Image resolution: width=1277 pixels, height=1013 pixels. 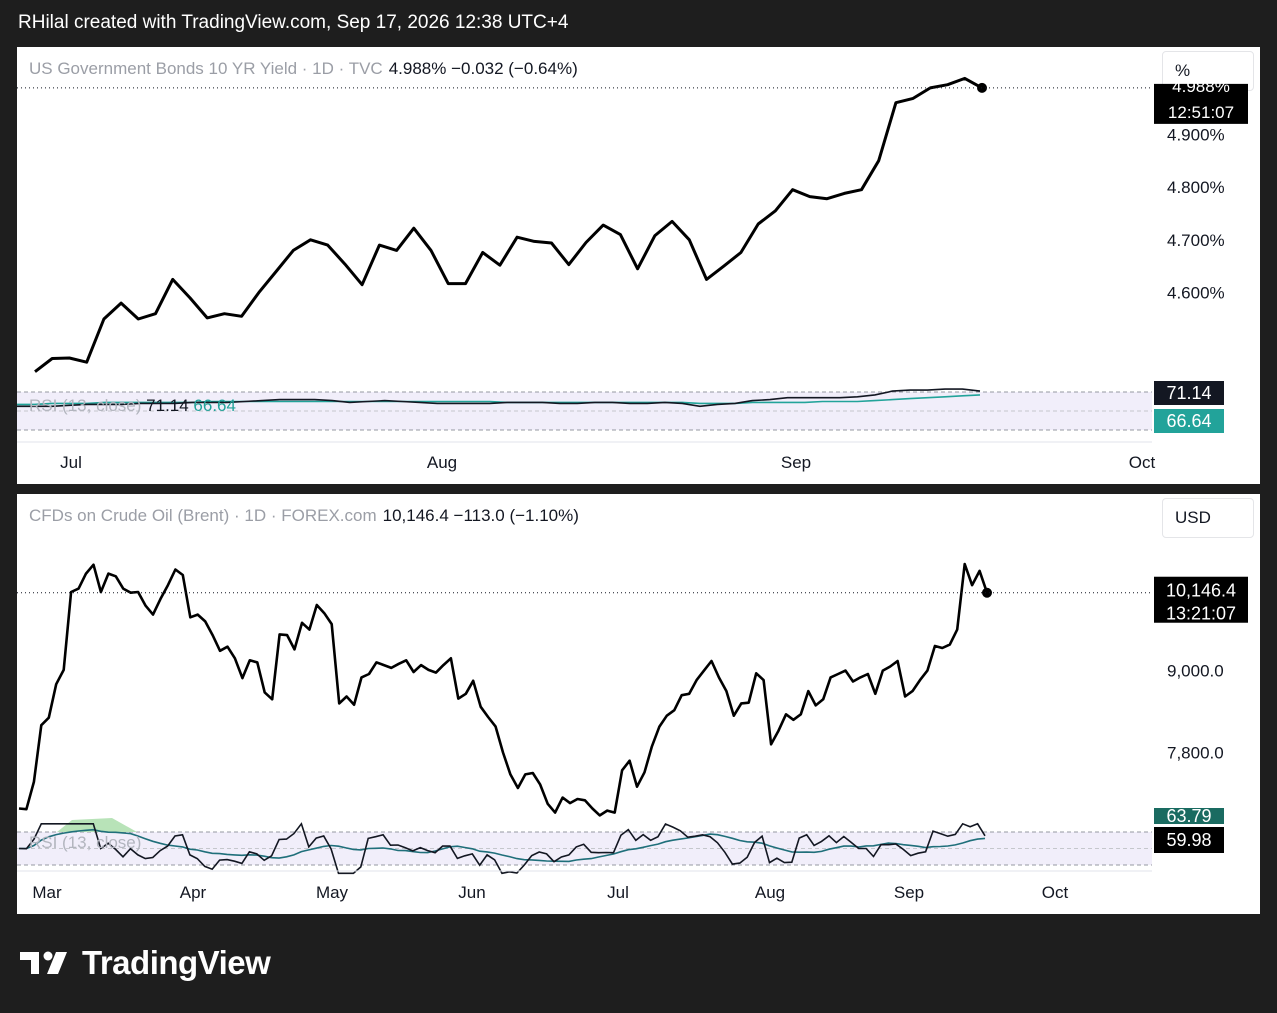 What do you see at coordinates (1195, 753) in the screenshot?
I see `y-tick-label: 7,800.0` at bounding box center [1195, 753].